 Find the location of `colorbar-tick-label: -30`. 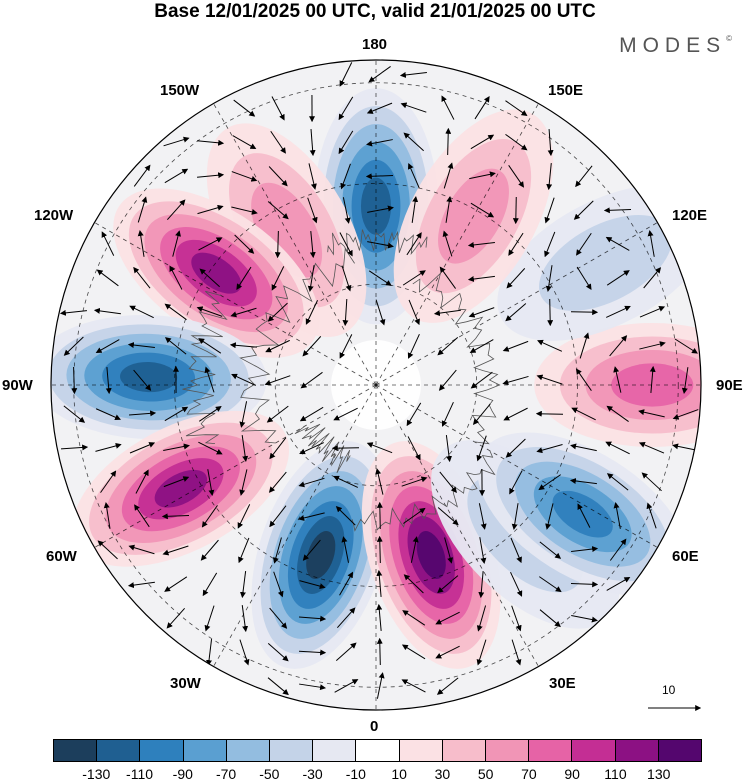

colorbar-tick-label: -30 is located at coordinates (312, 774).